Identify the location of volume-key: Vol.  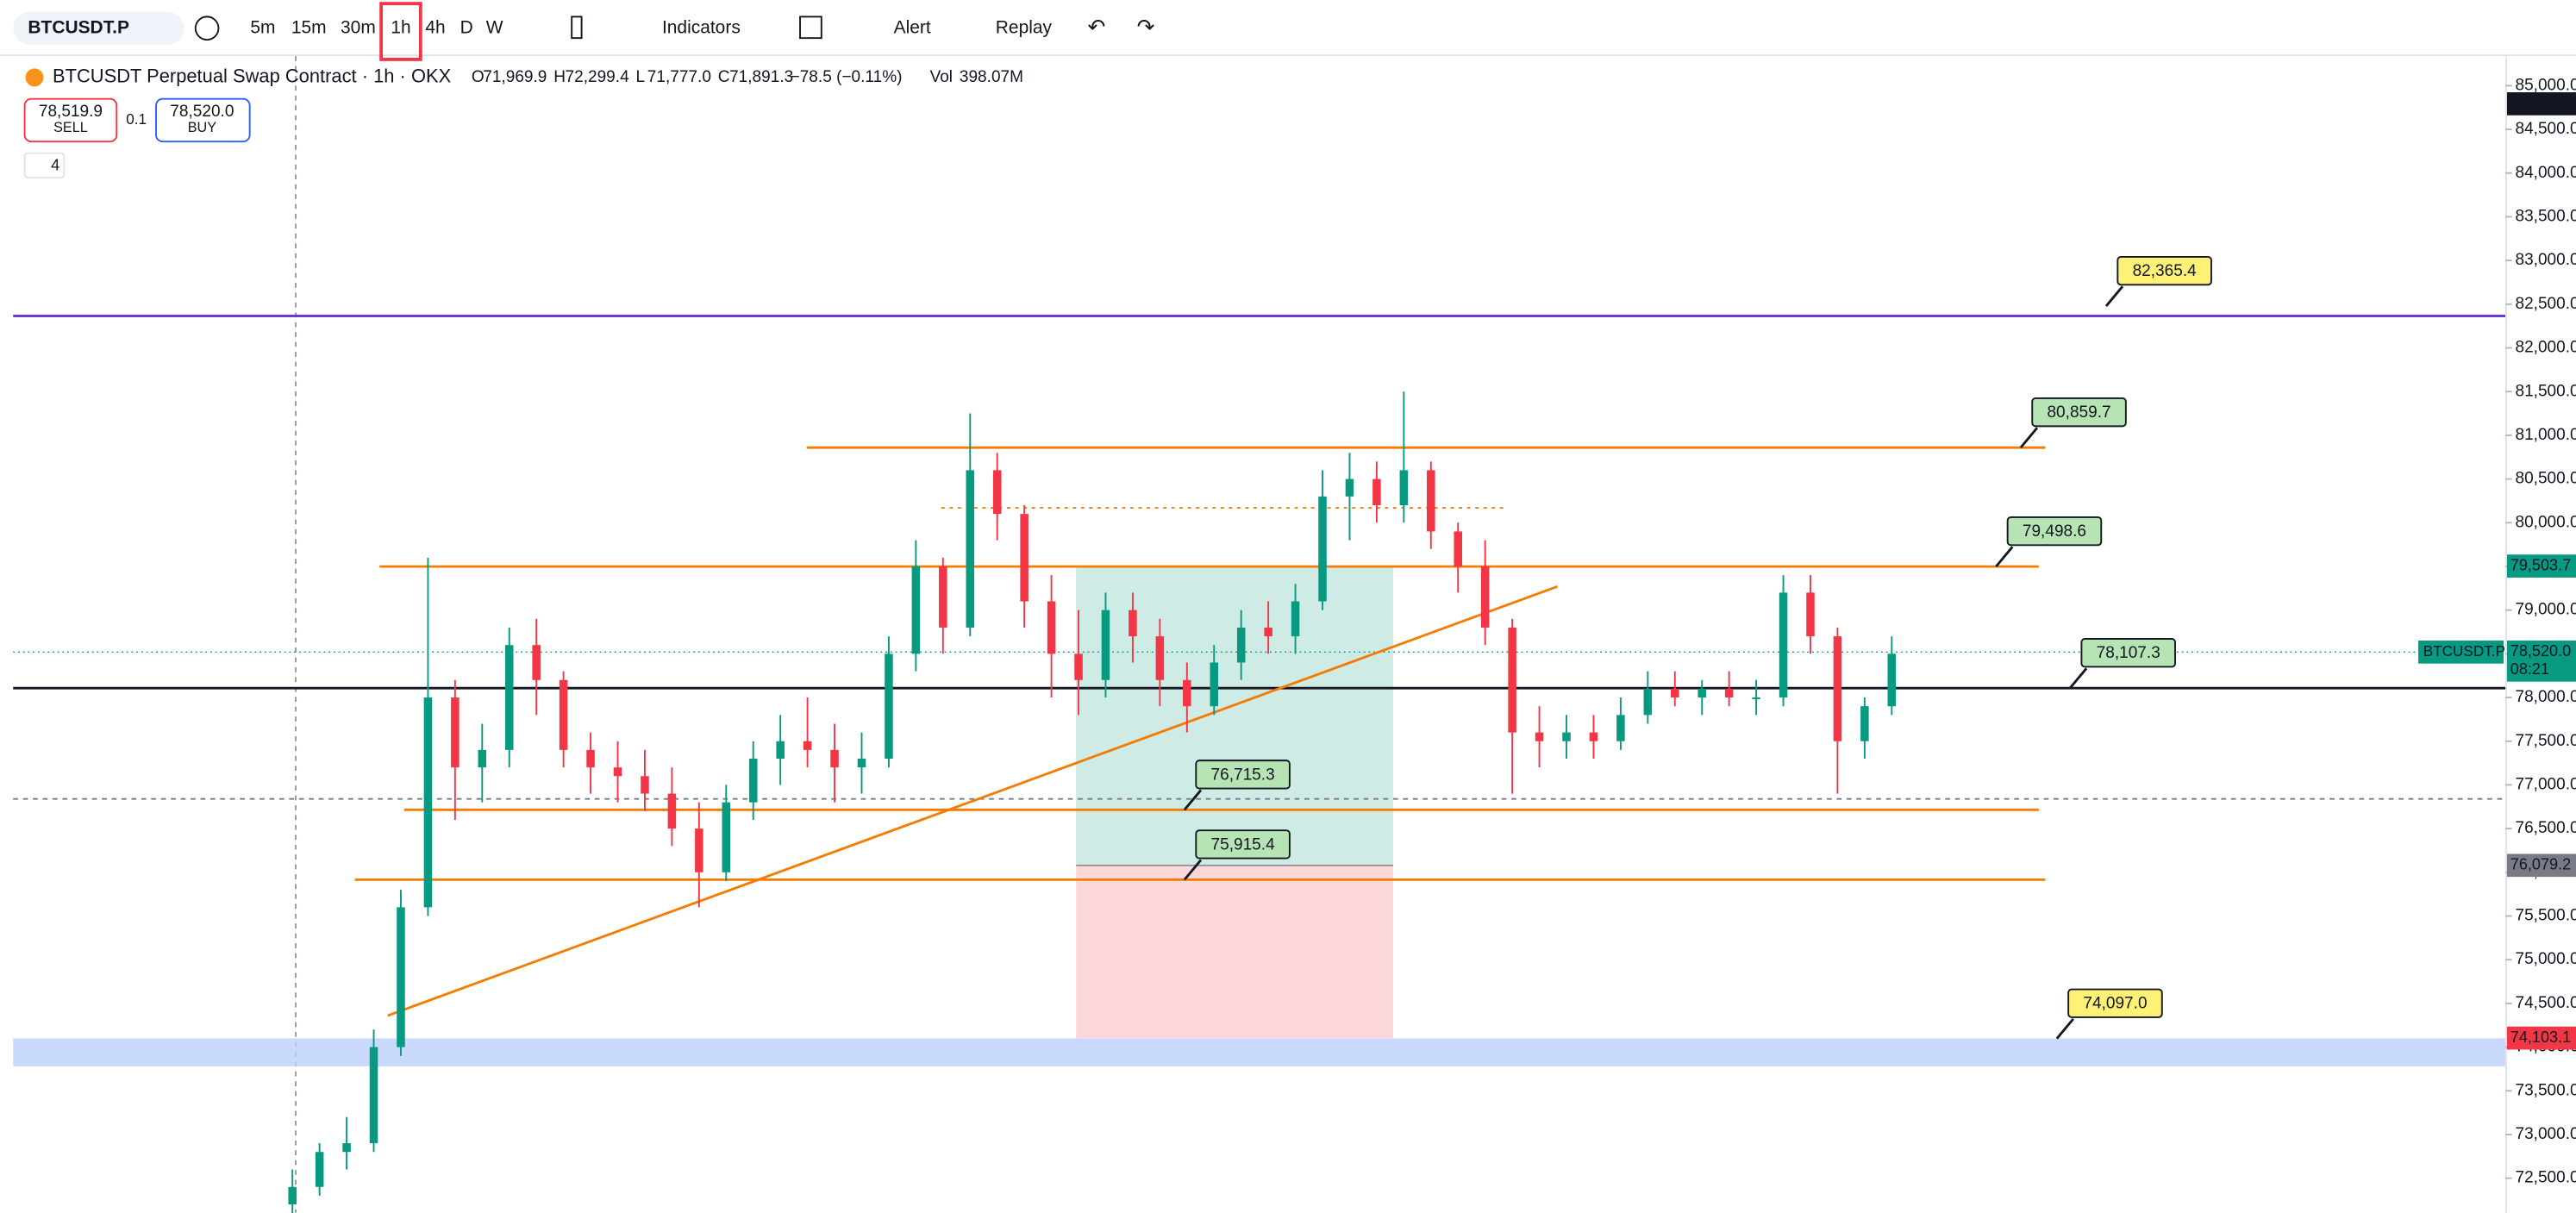
(941, 77).